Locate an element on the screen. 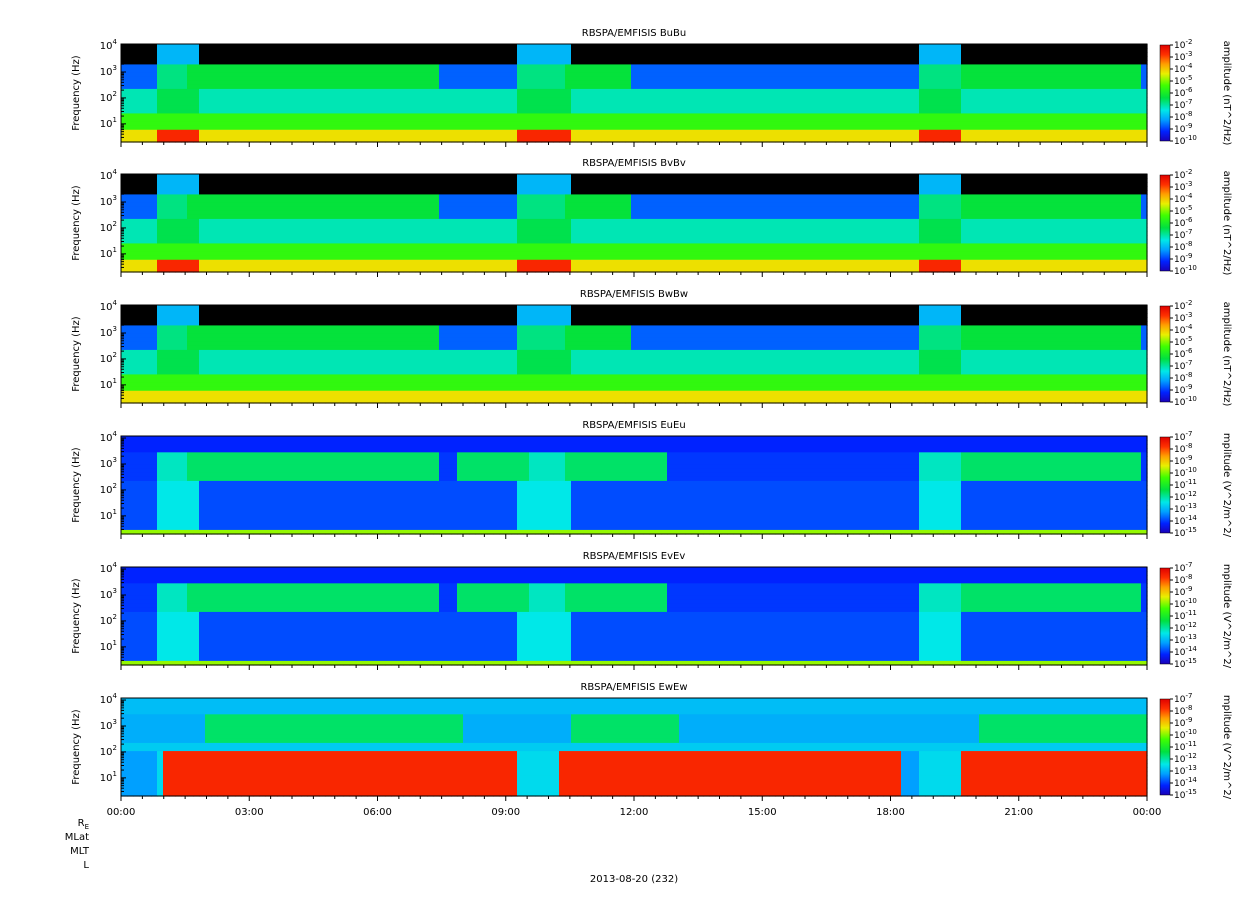 The height and width of the screenshot is (899, 1248). x-tick-label: 09:00 is located at coordinates (505, 812).